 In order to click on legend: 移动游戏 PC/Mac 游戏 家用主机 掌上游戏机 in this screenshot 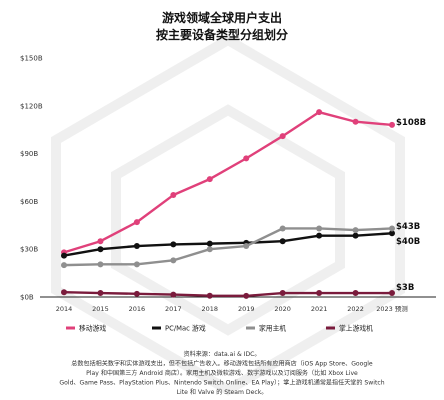, I will do `click(219, 328)`.